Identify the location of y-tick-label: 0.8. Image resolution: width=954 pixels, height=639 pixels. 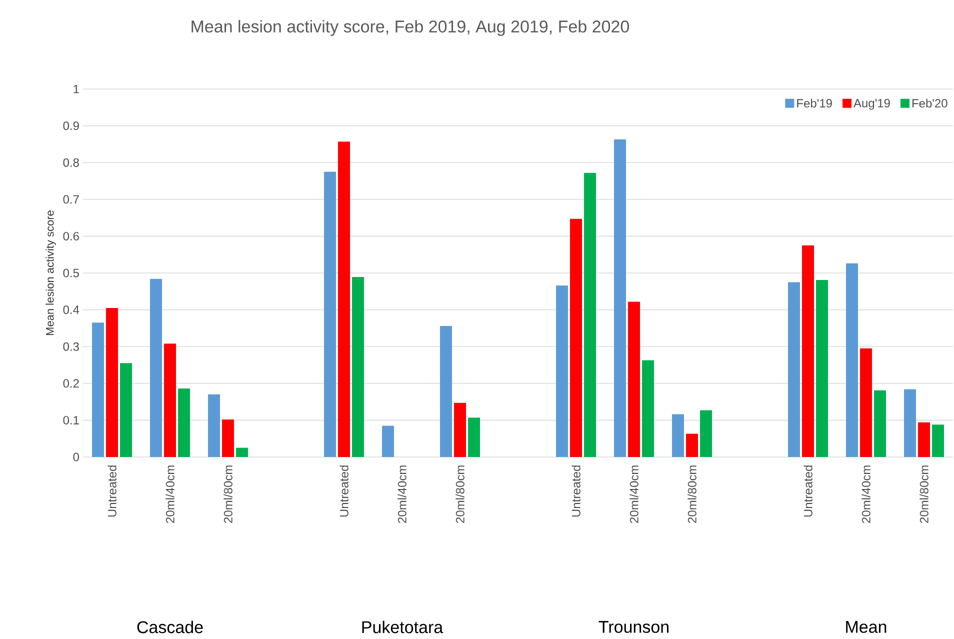
(71, 162).